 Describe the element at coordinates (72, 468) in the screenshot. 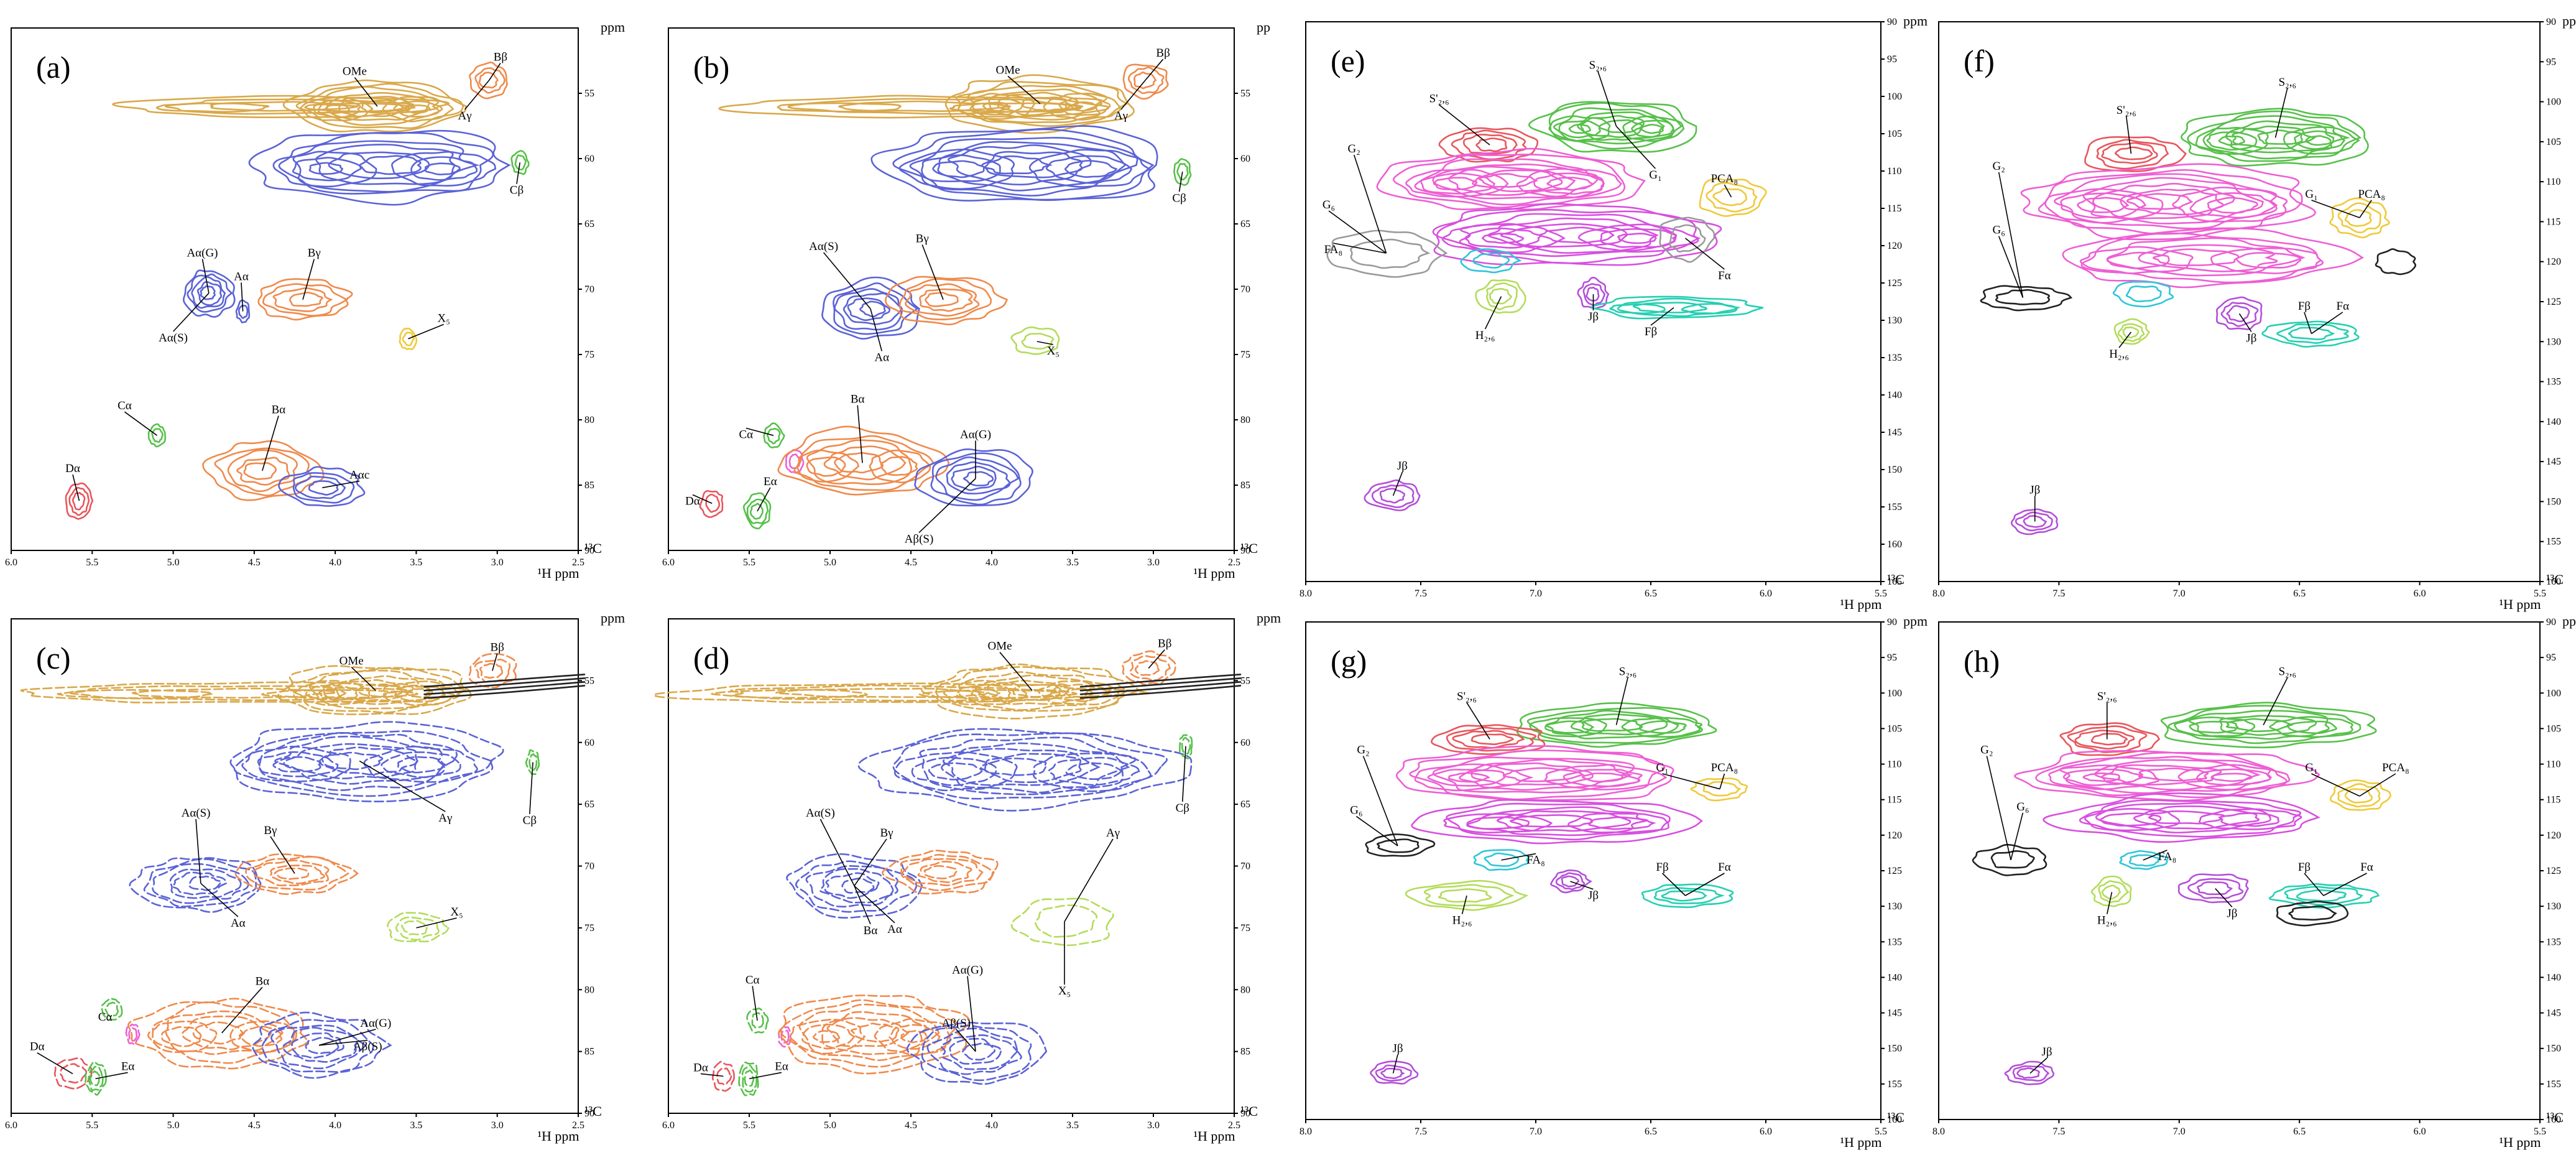

I see `peak-label: Dα` at that location.